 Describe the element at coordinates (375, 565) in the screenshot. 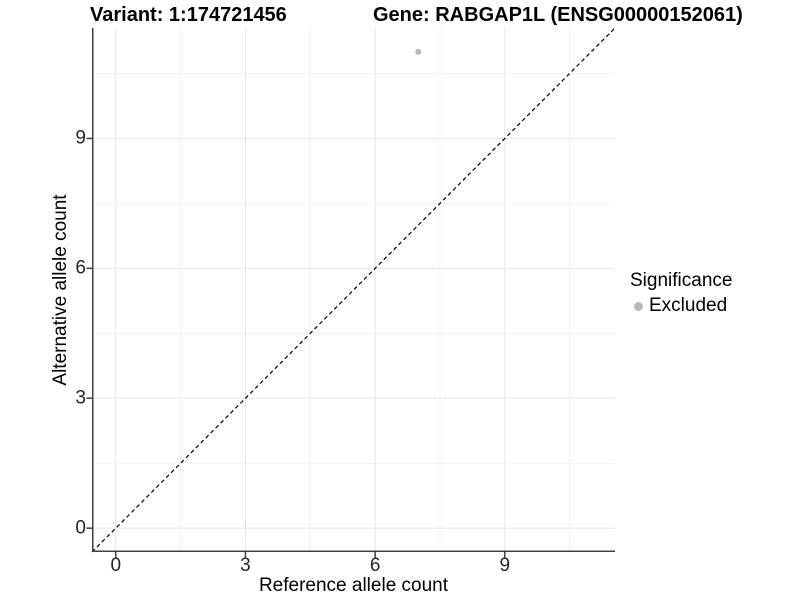

I see `x-tick-label-6: 6` at that location.